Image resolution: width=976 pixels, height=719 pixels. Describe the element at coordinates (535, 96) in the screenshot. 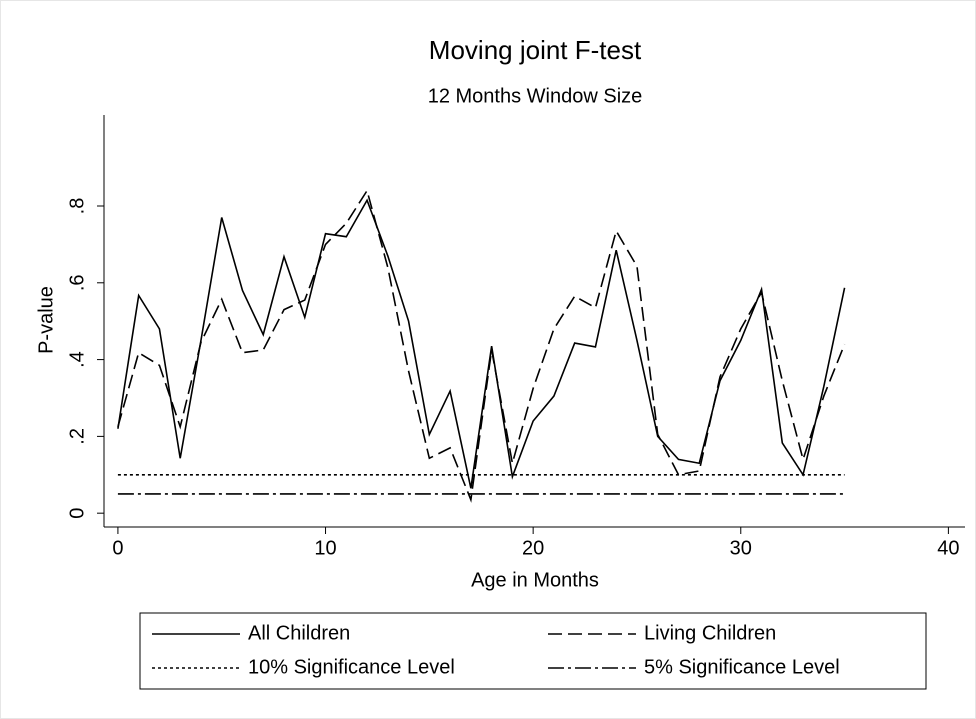

I see `chart-subtitle: 12 Months Window Size` at that location.